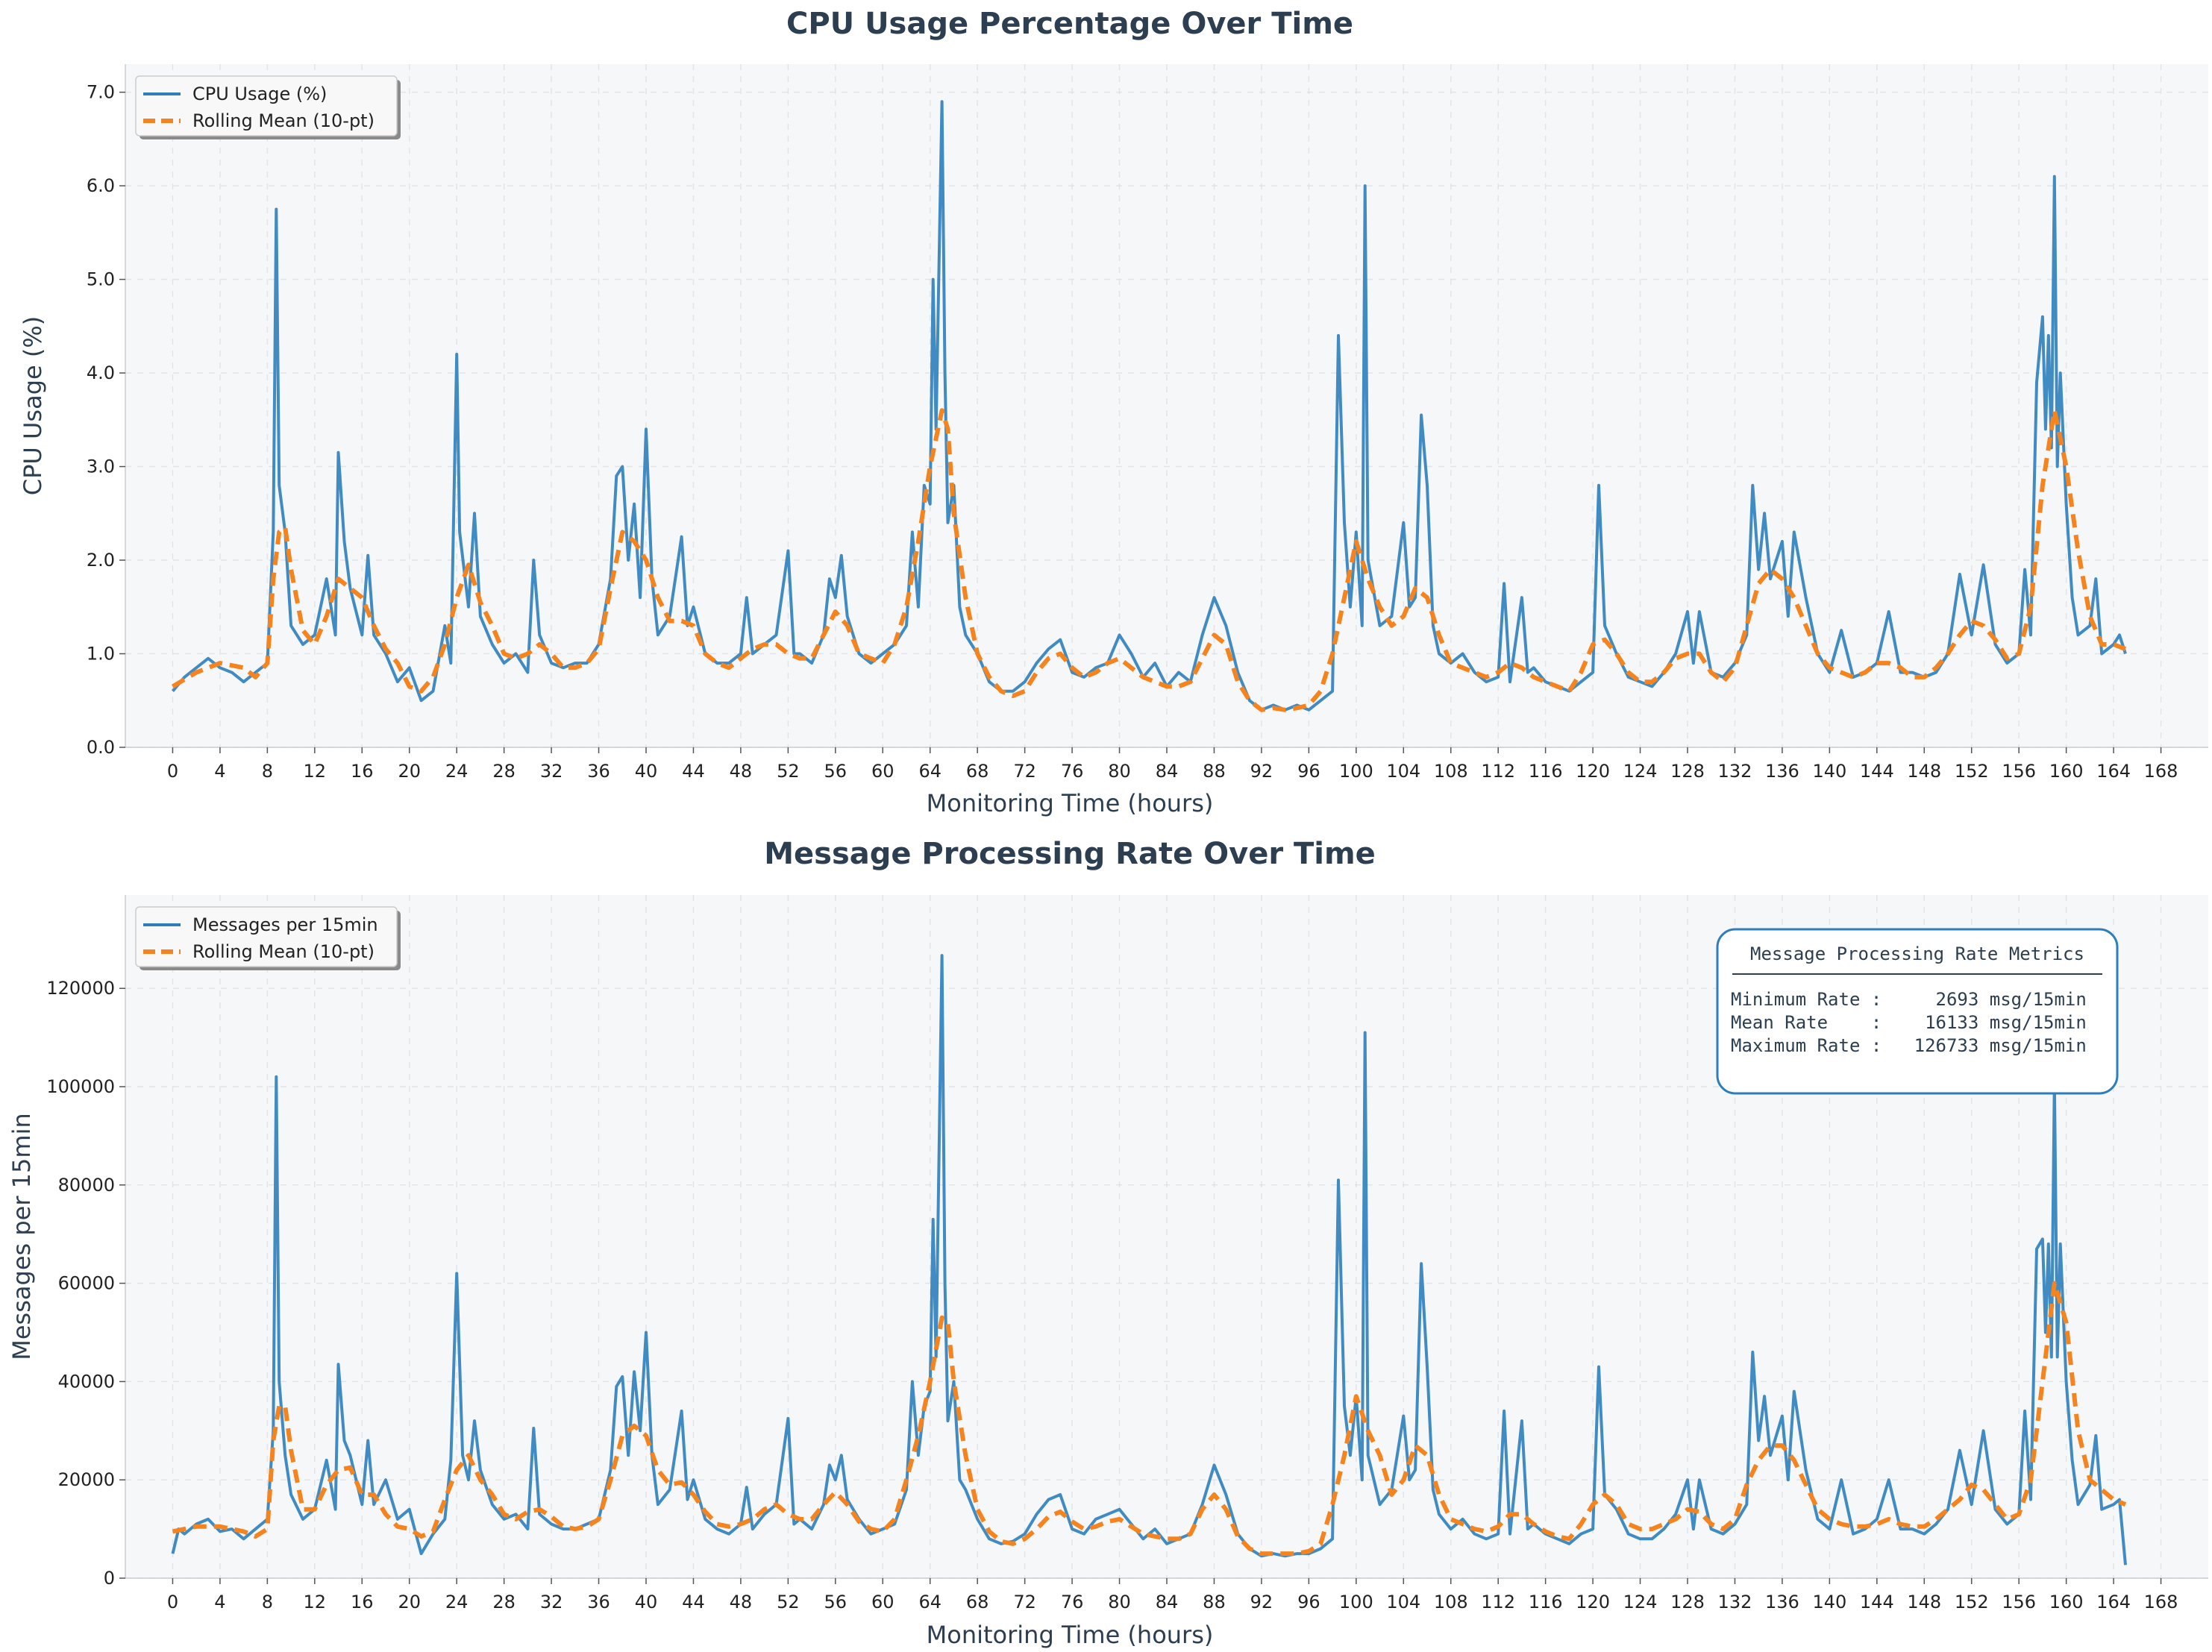 Image resolution: width=2212 pixels, height=1652 pixels. What do you see at coordinates (883, 771) in the screenshot?
I see `x-tick-label: 60` at bounding box center [883, 771].